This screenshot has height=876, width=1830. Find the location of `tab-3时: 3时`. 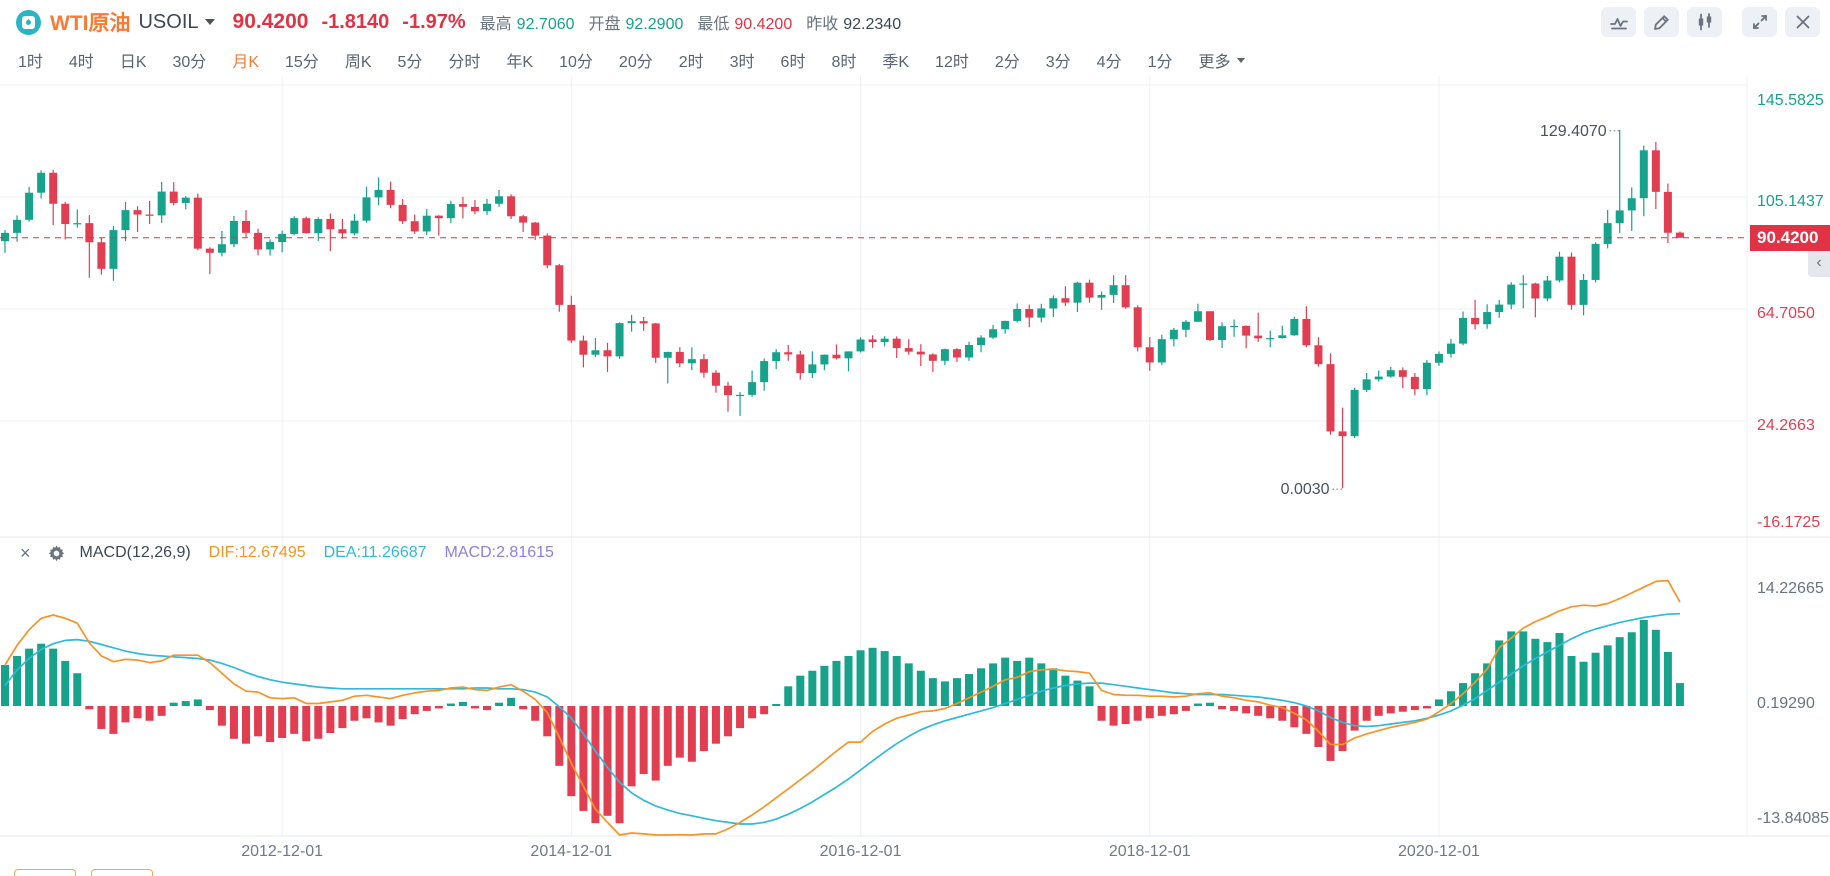

tab-3时: 3时 is located at coordinates (742, 62).